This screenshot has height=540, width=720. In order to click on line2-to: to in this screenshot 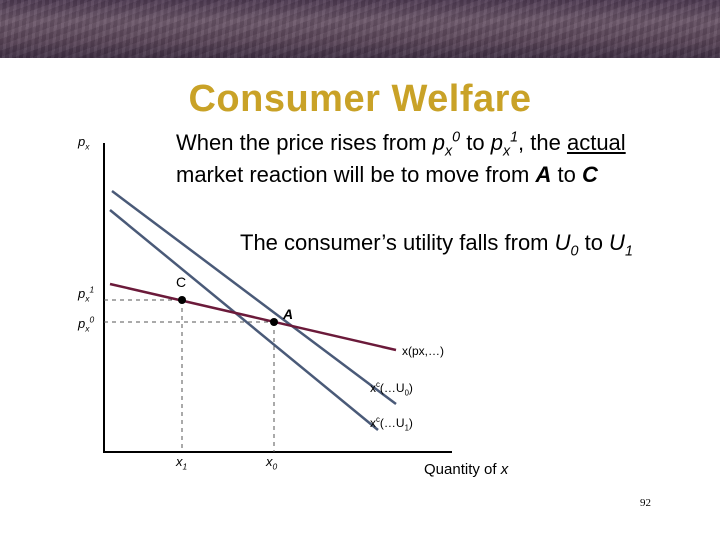, I will do `click(566, 174)`.